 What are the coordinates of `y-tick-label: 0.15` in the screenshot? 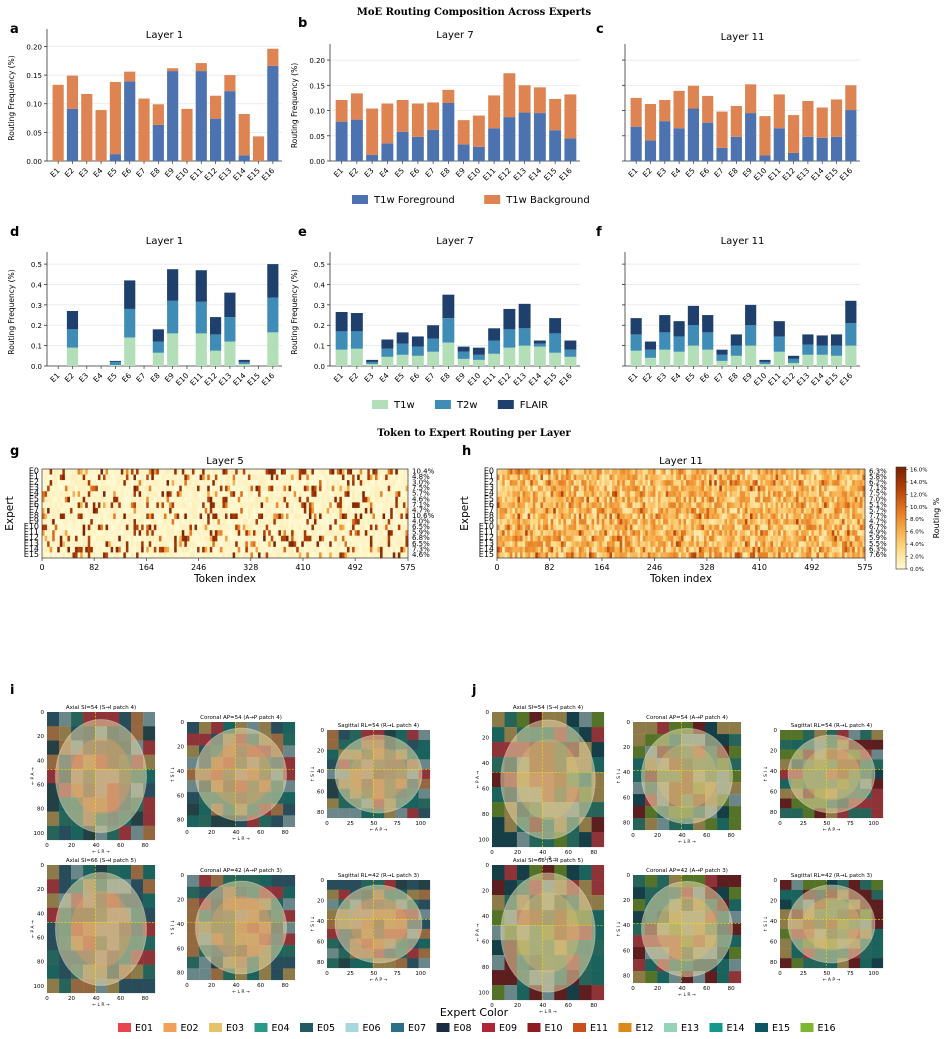 It's located at (317, 86).